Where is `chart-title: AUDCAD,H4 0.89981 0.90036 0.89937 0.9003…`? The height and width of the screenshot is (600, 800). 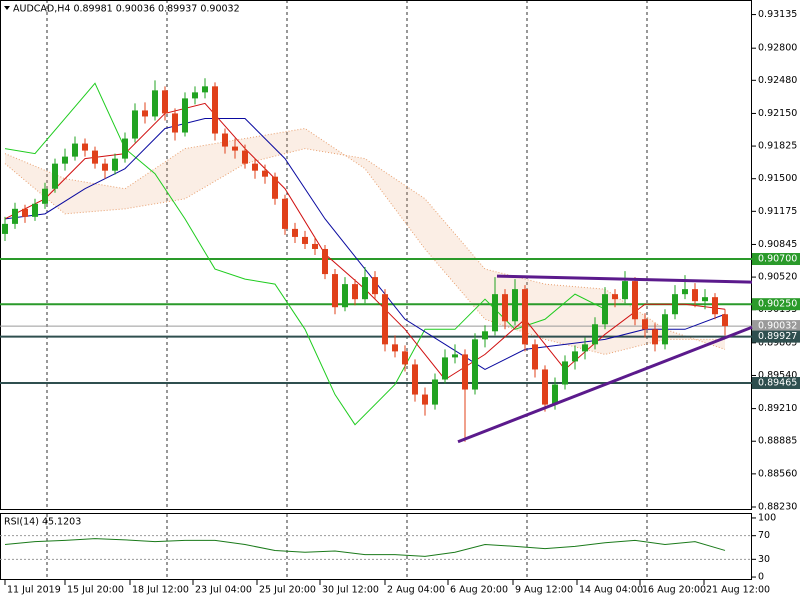 chart-title: AUDCAD,H4 0.89981 0.90036 0.89937 0.9003… is located at coordinates (126, 9).